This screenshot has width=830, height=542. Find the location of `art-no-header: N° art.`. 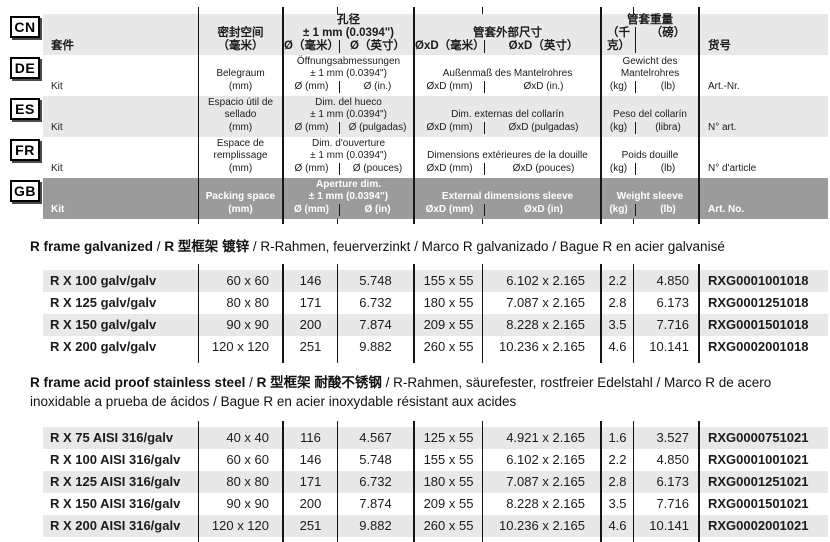

art-no-header: N° art. is located at coordinates (763, 116).